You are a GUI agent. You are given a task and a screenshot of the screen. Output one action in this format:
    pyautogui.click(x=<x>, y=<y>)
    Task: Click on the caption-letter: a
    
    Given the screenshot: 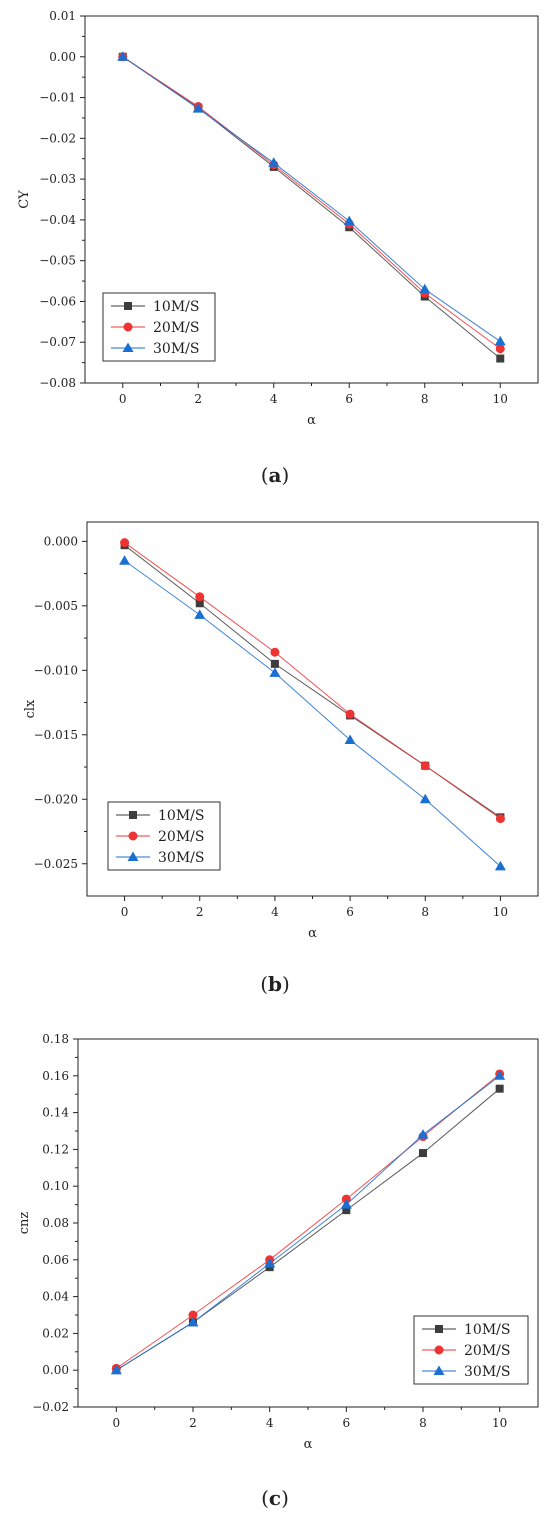 What is the action you would take?
    pyautogui.click(x=275, y=475)
    